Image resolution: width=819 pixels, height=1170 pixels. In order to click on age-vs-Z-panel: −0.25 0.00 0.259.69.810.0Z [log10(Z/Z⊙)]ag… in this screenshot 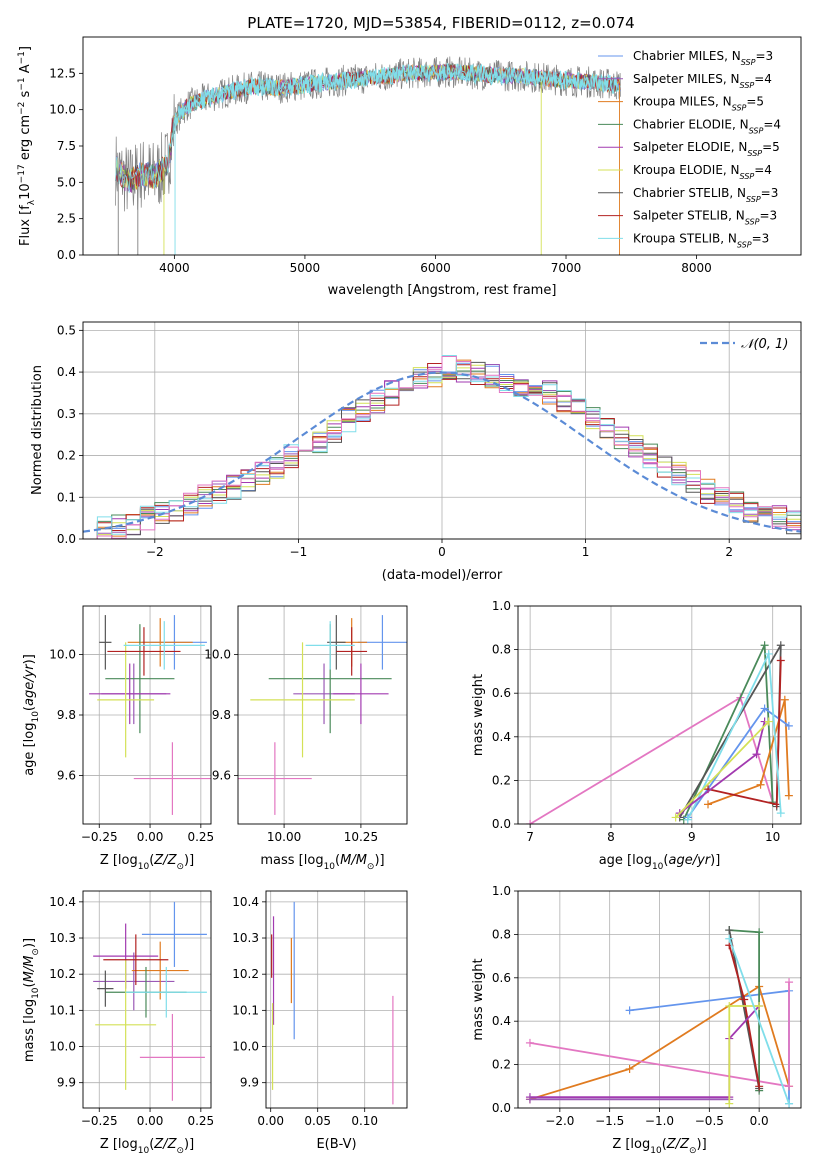, I will do `click(118, 738)`.